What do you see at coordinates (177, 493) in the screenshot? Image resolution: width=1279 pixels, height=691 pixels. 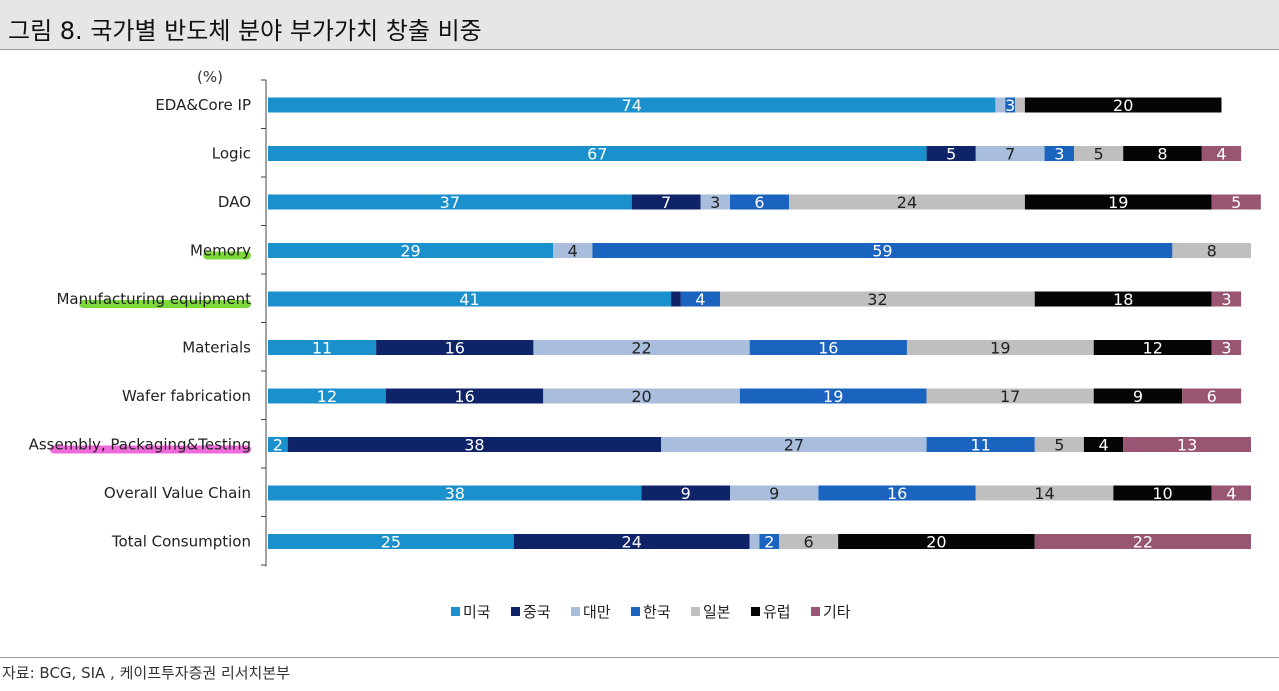 I see `category-label: Overall Value Chain` at bounding box center [177, 493].